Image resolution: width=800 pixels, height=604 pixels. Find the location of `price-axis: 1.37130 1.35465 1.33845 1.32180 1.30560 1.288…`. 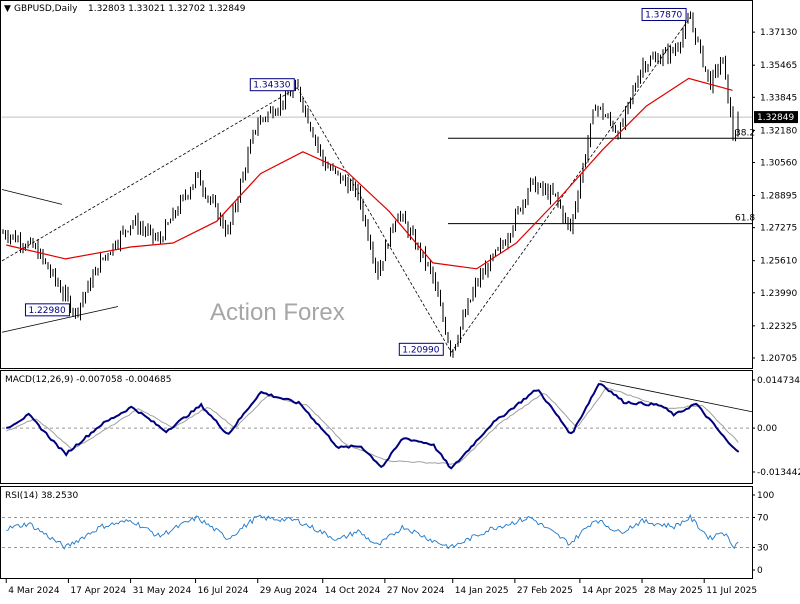

price-axis: 1.37130 1.35465 1.33845 1.32180 1.30560 1.288… is located at coordinates (775, 196).